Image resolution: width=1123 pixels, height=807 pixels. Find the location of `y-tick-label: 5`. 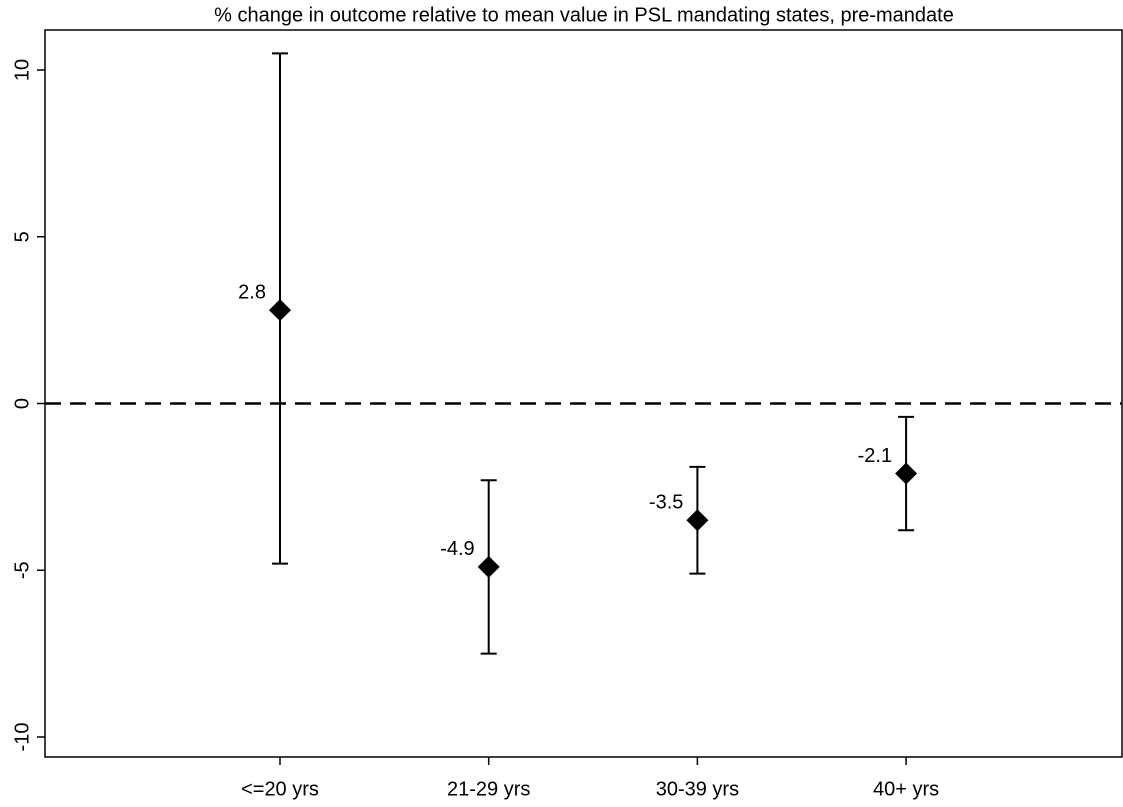

y-tick-label: 5 is located at coordinates (22, 236).